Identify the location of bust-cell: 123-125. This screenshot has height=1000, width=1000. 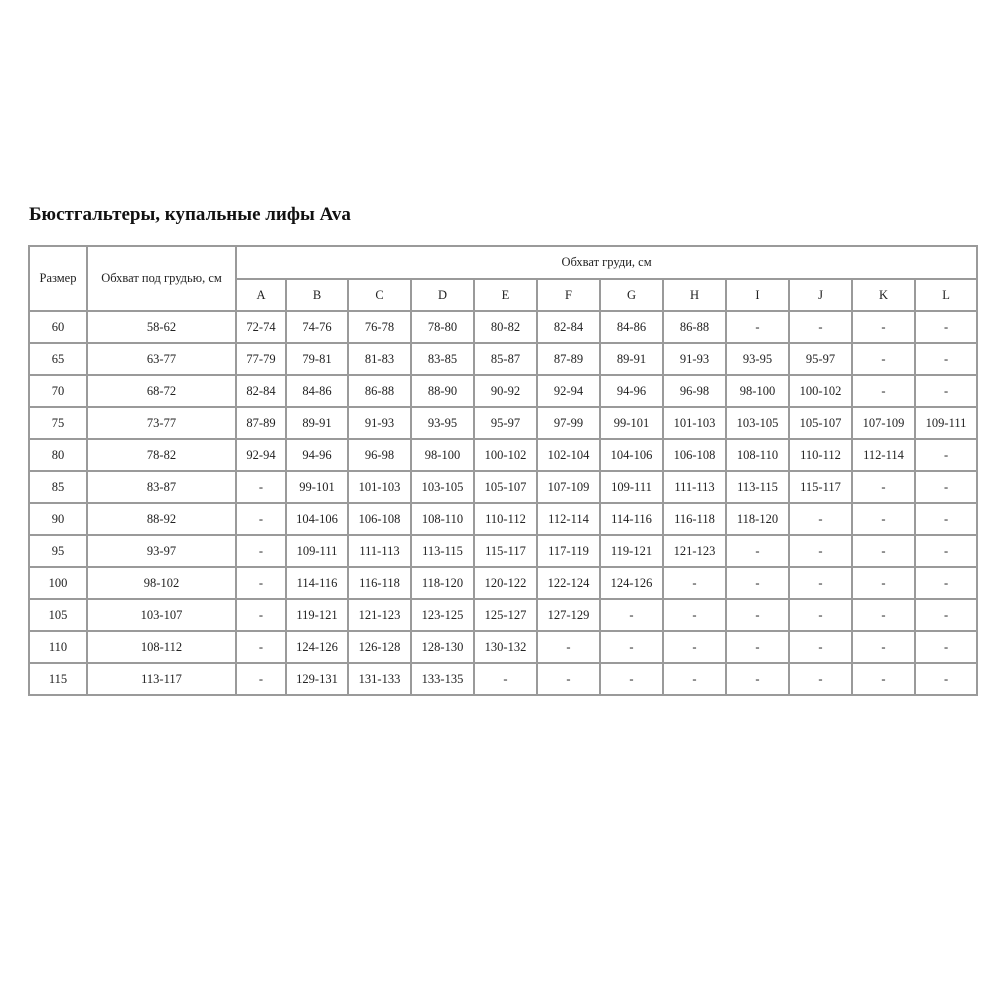
(442, 615).